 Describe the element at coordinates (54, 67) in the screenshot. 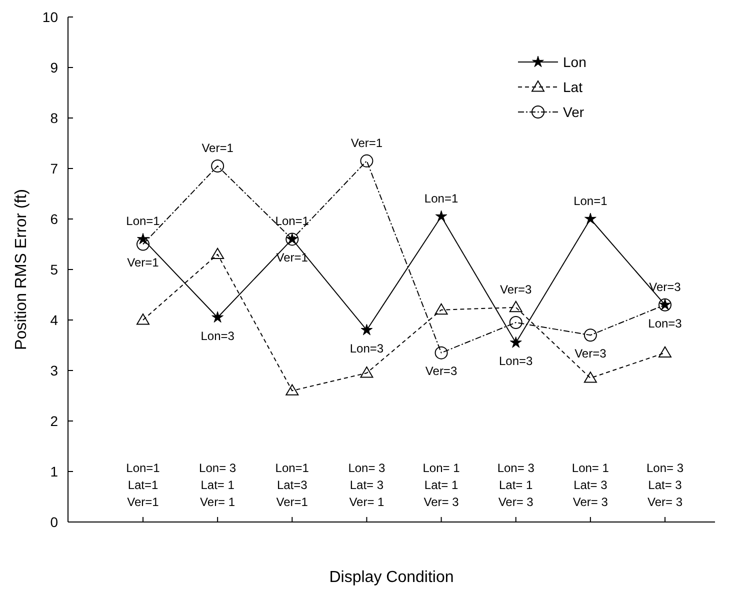

I see `y-tick-label: 9` at that location.